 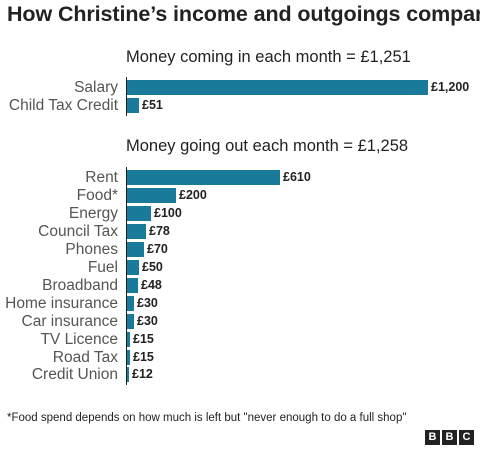 I want to click on income-heading: Money coming in each month = £1,251, so click(x=268, y=57).